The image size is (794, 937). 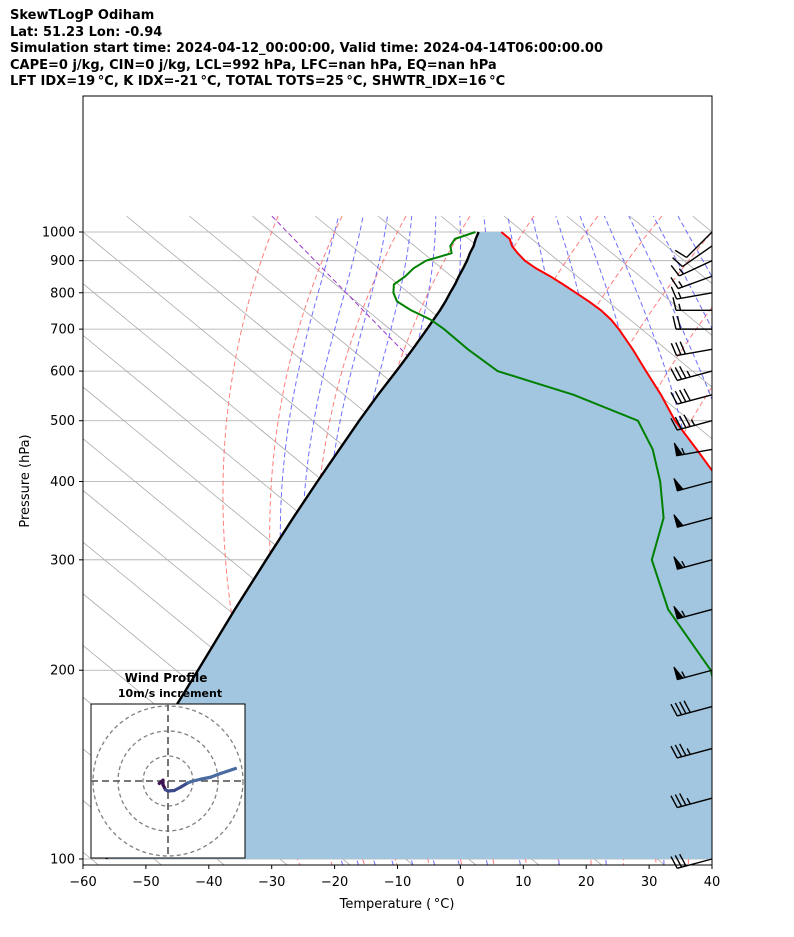 I want to click on wind-barbs, so click(x=691, y=550).